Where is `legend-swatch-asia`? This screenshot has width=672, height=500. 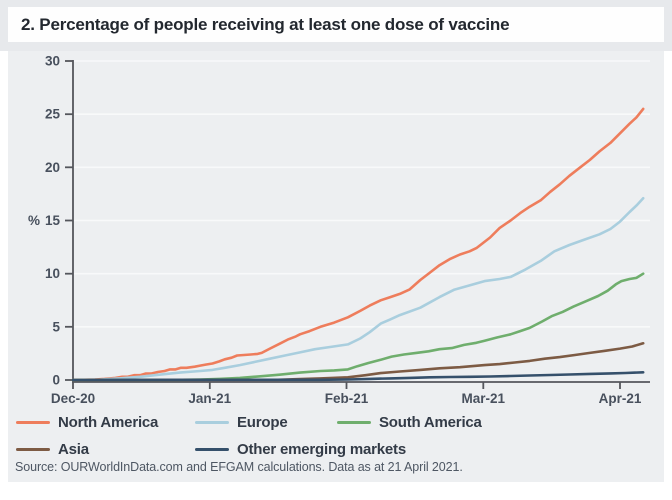 legend-swatch-asia is located at coordinates (33, 449).